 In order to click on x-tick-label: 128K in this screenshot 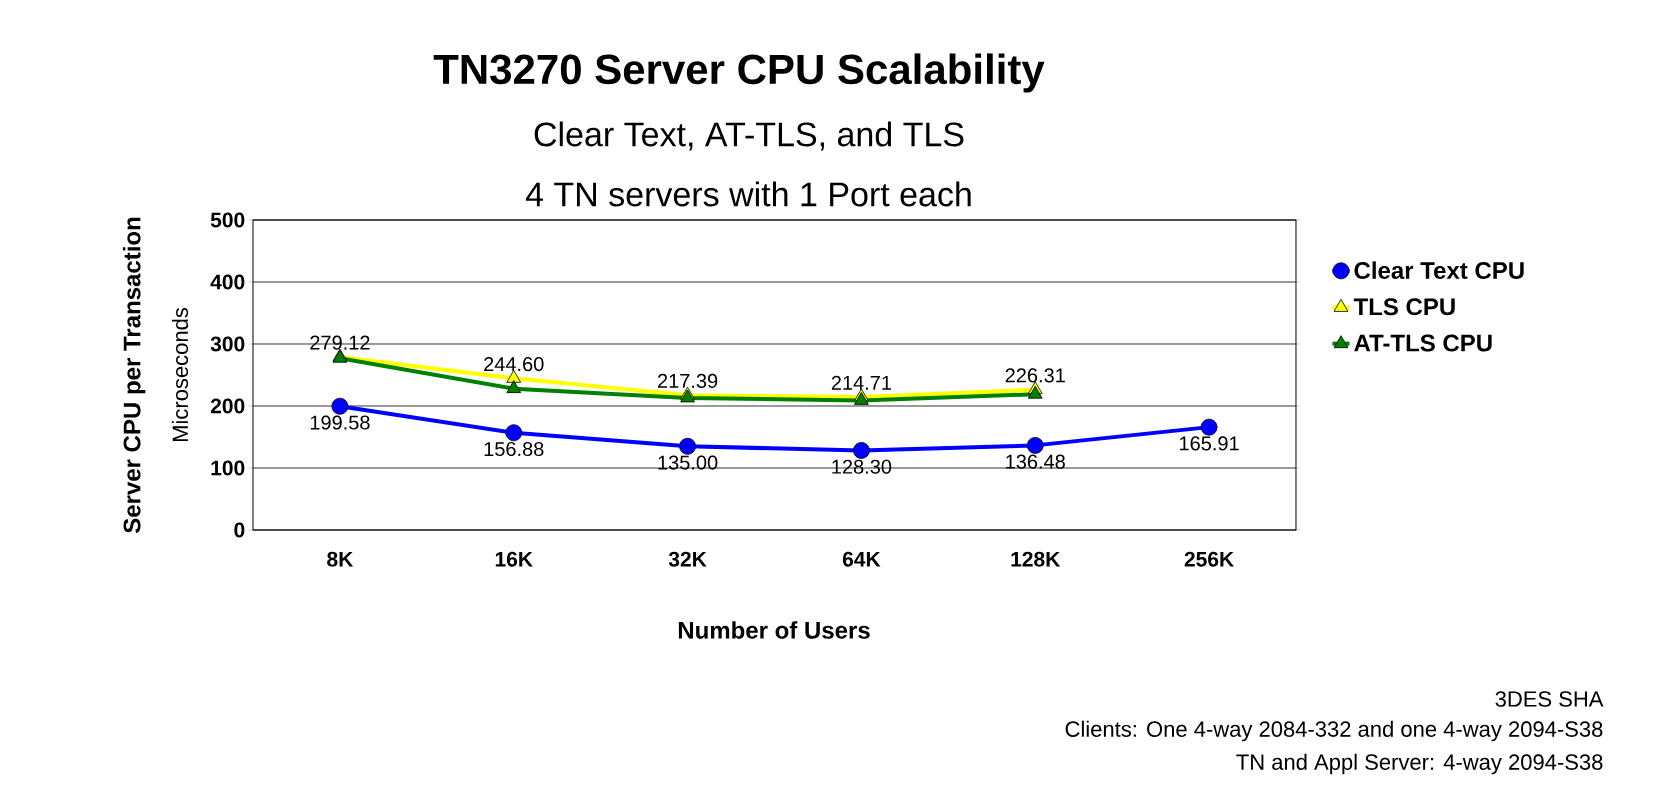, I will do `click(1036, 559)`.